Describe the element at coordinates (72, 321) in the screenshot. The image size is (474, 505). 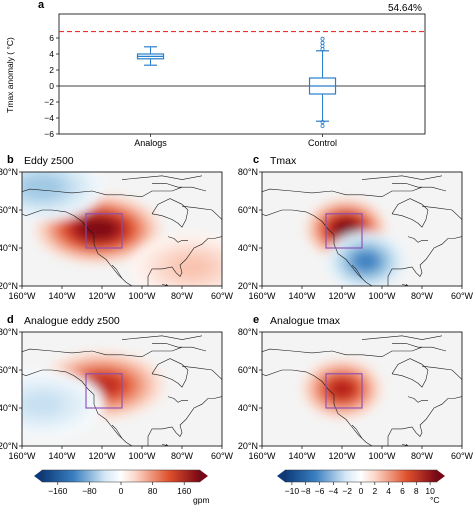
I see `panel-title-d: Analogue eddy z500` at that location.